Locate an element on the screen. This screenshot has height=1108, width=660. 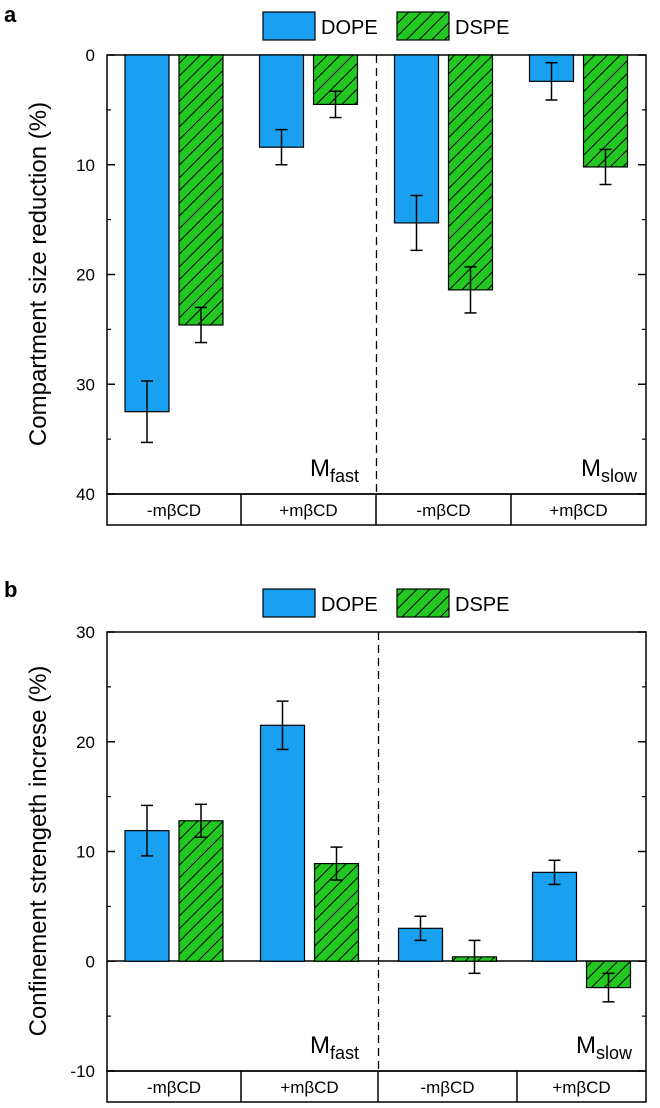
y-axis-label: Compartment size reduction (%) is located at coordinates (38, 274).